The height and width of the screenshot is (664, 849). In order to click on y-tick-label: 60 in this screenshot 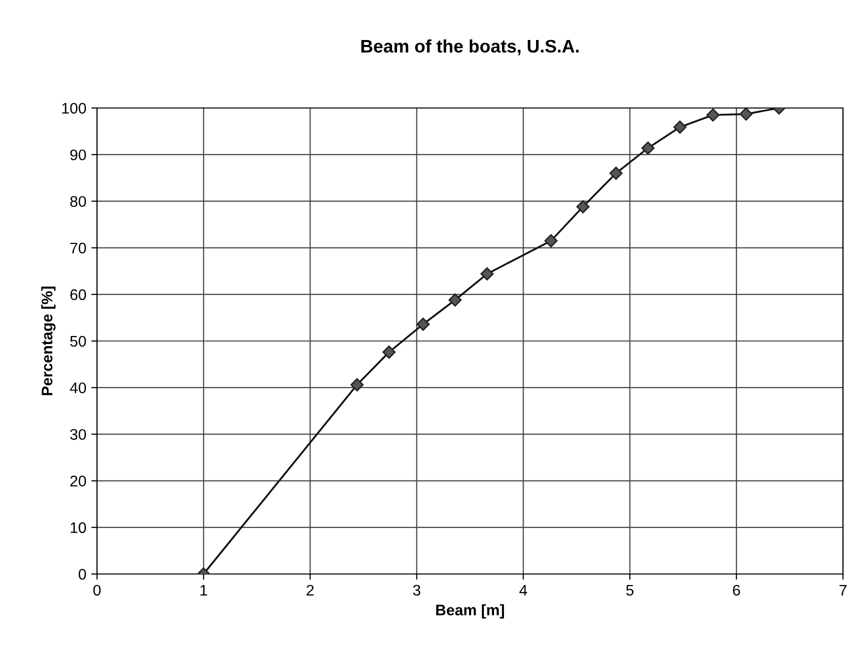, I will do `click(78, 294)`.